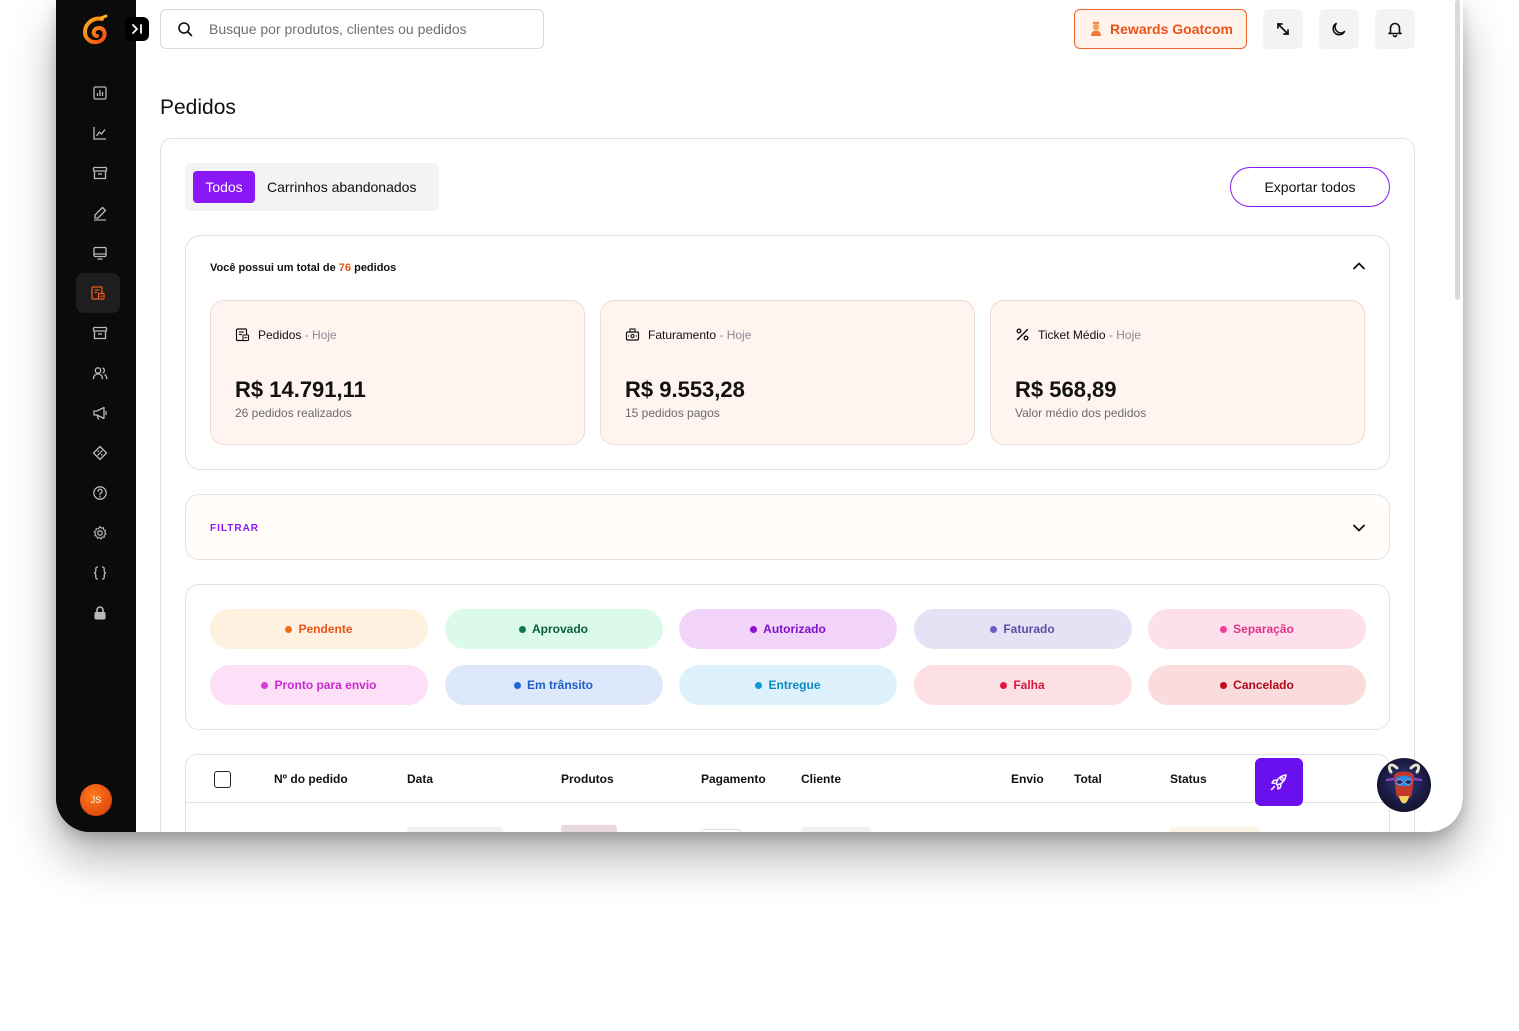 This screenshot has width=1519, height=1031. I want to click on goat-mascot-icon, so click(1404, 783).